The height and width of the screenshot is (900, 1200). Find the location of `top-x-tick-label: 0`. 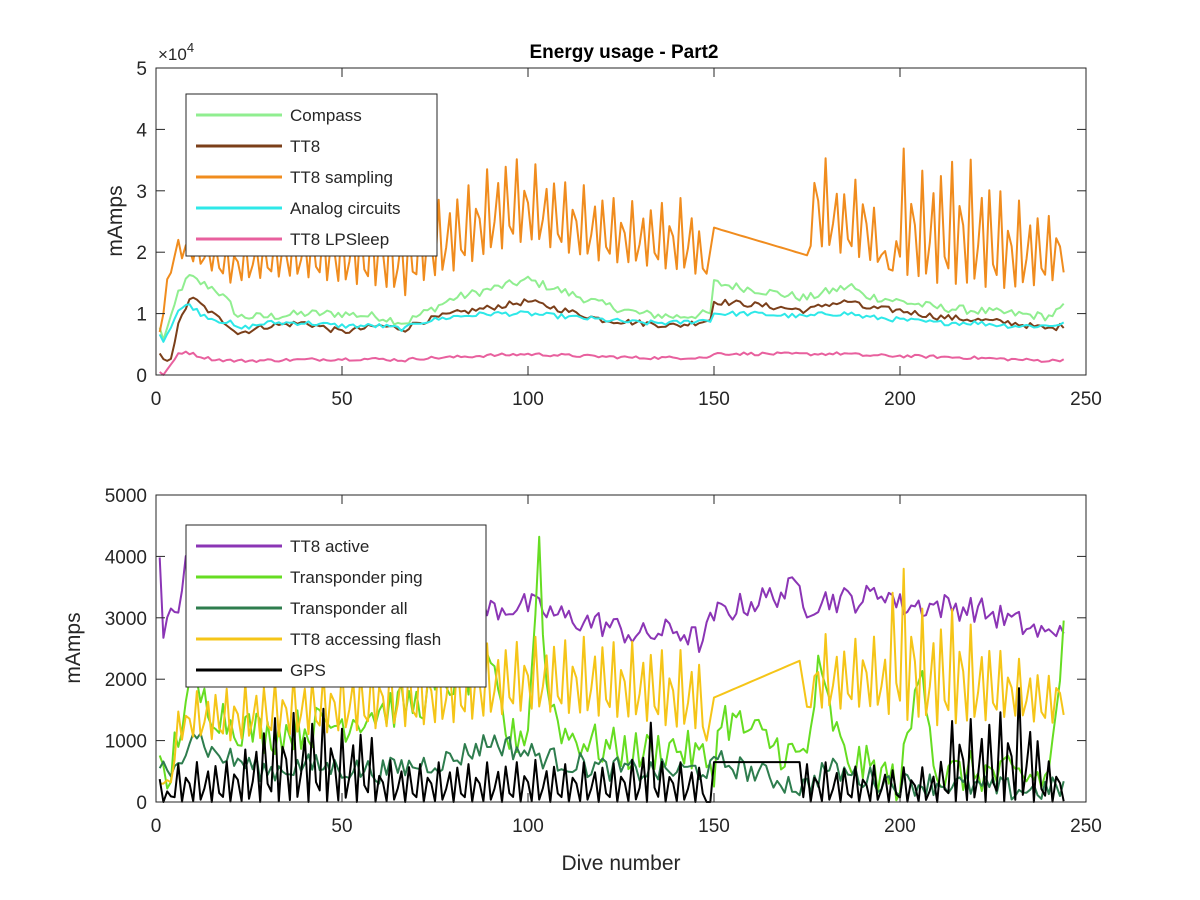

top-x-tick-label: 0 is located at coordinates (156, 399).